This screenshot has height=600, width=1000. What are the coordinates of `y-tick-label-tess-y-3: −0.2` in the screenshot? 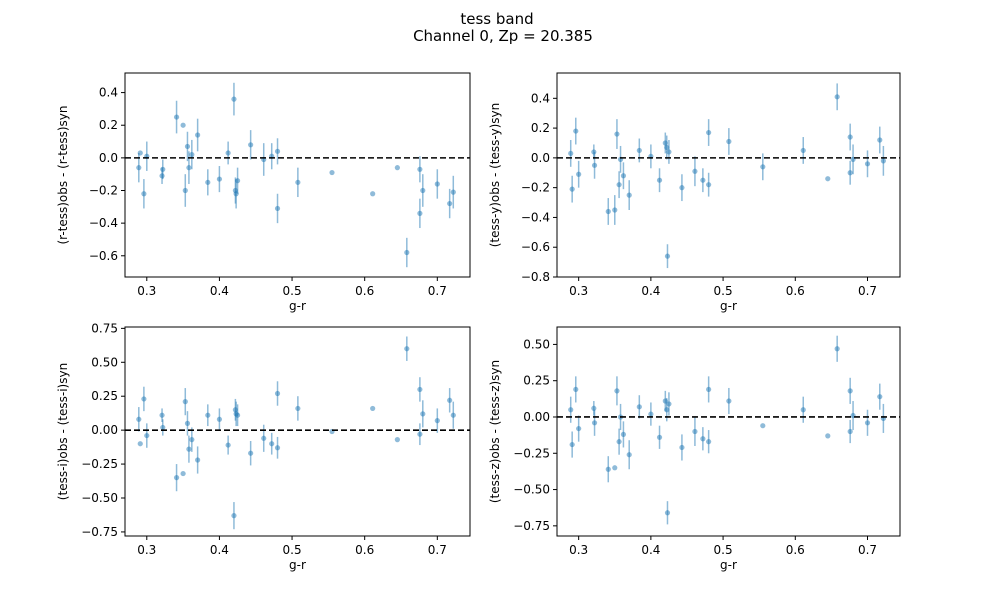 It's located at (535, 188).